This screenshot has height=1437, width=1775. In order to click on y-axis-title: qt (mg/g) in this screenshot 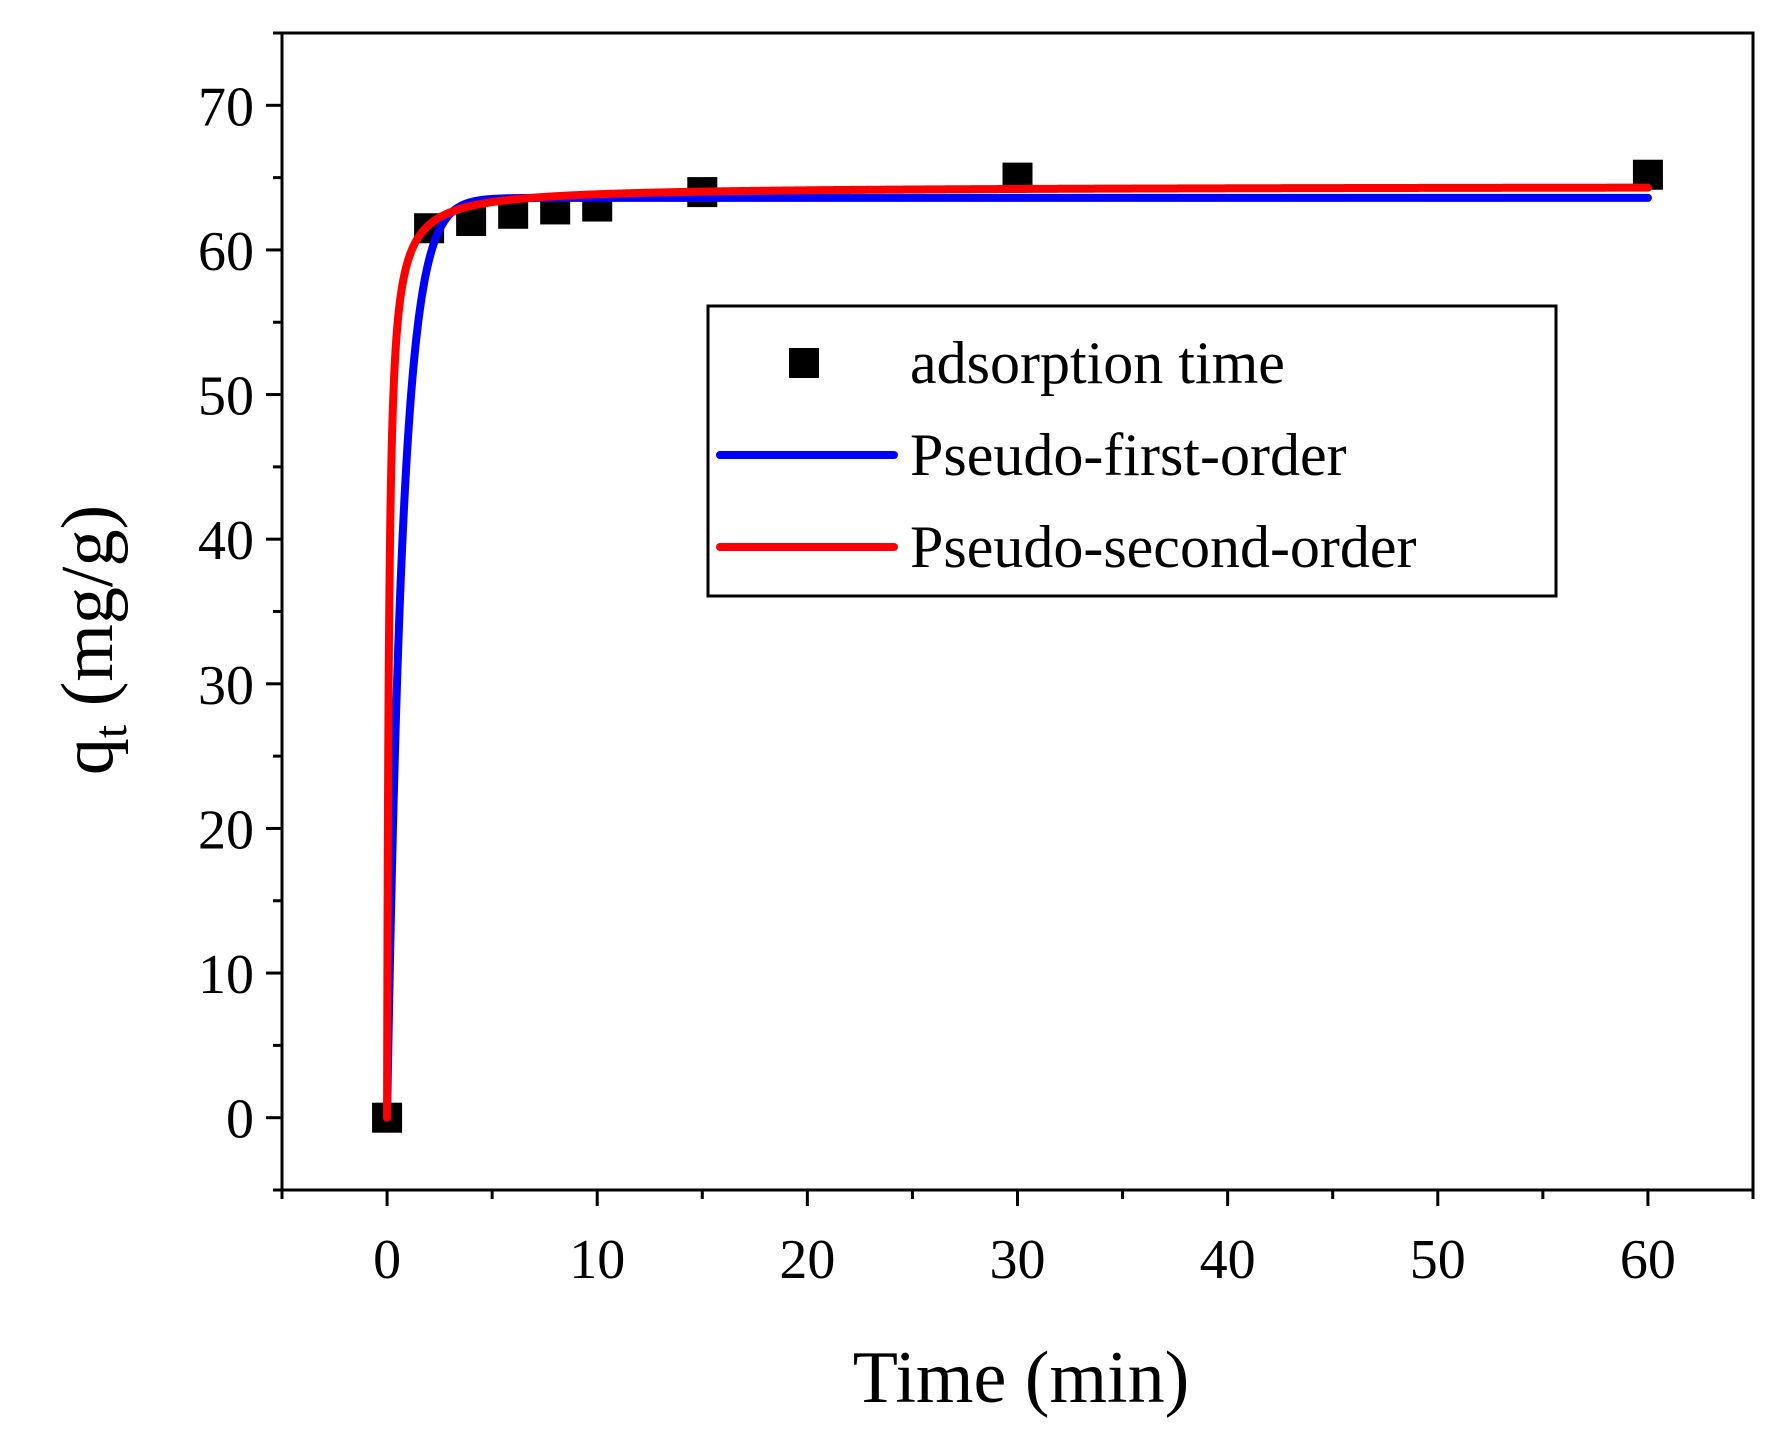, I will do `click(92, 640)`.